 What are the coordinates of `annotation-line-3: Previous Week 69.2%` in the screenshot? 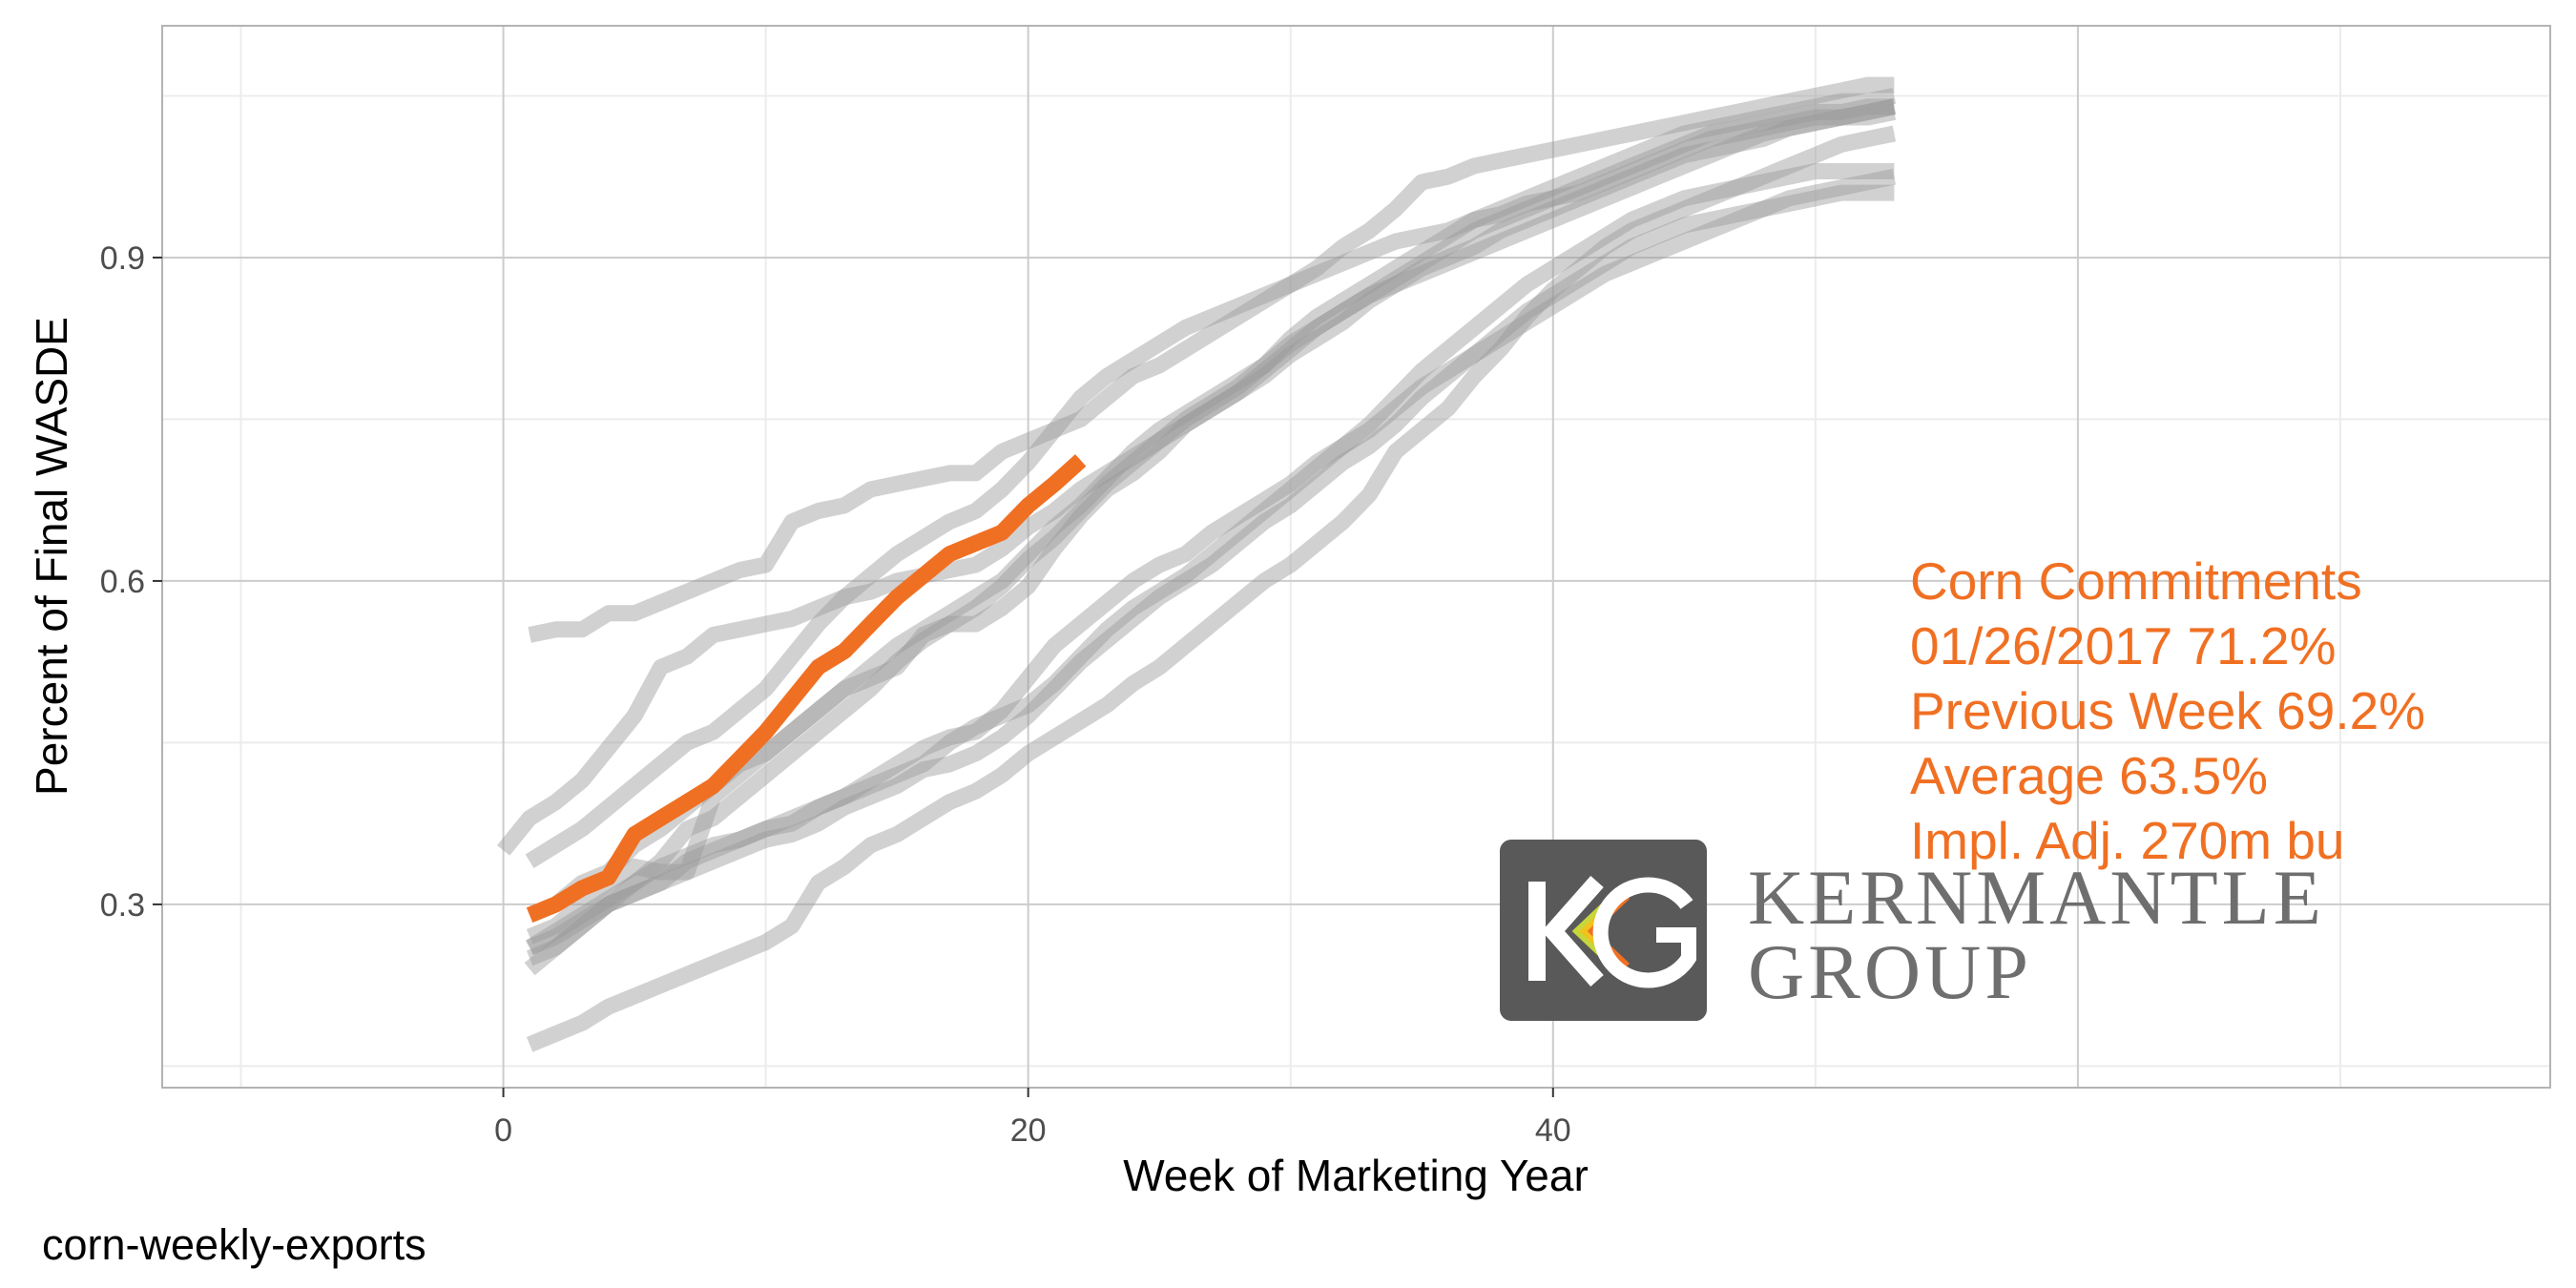 It's located at (2167, 710).